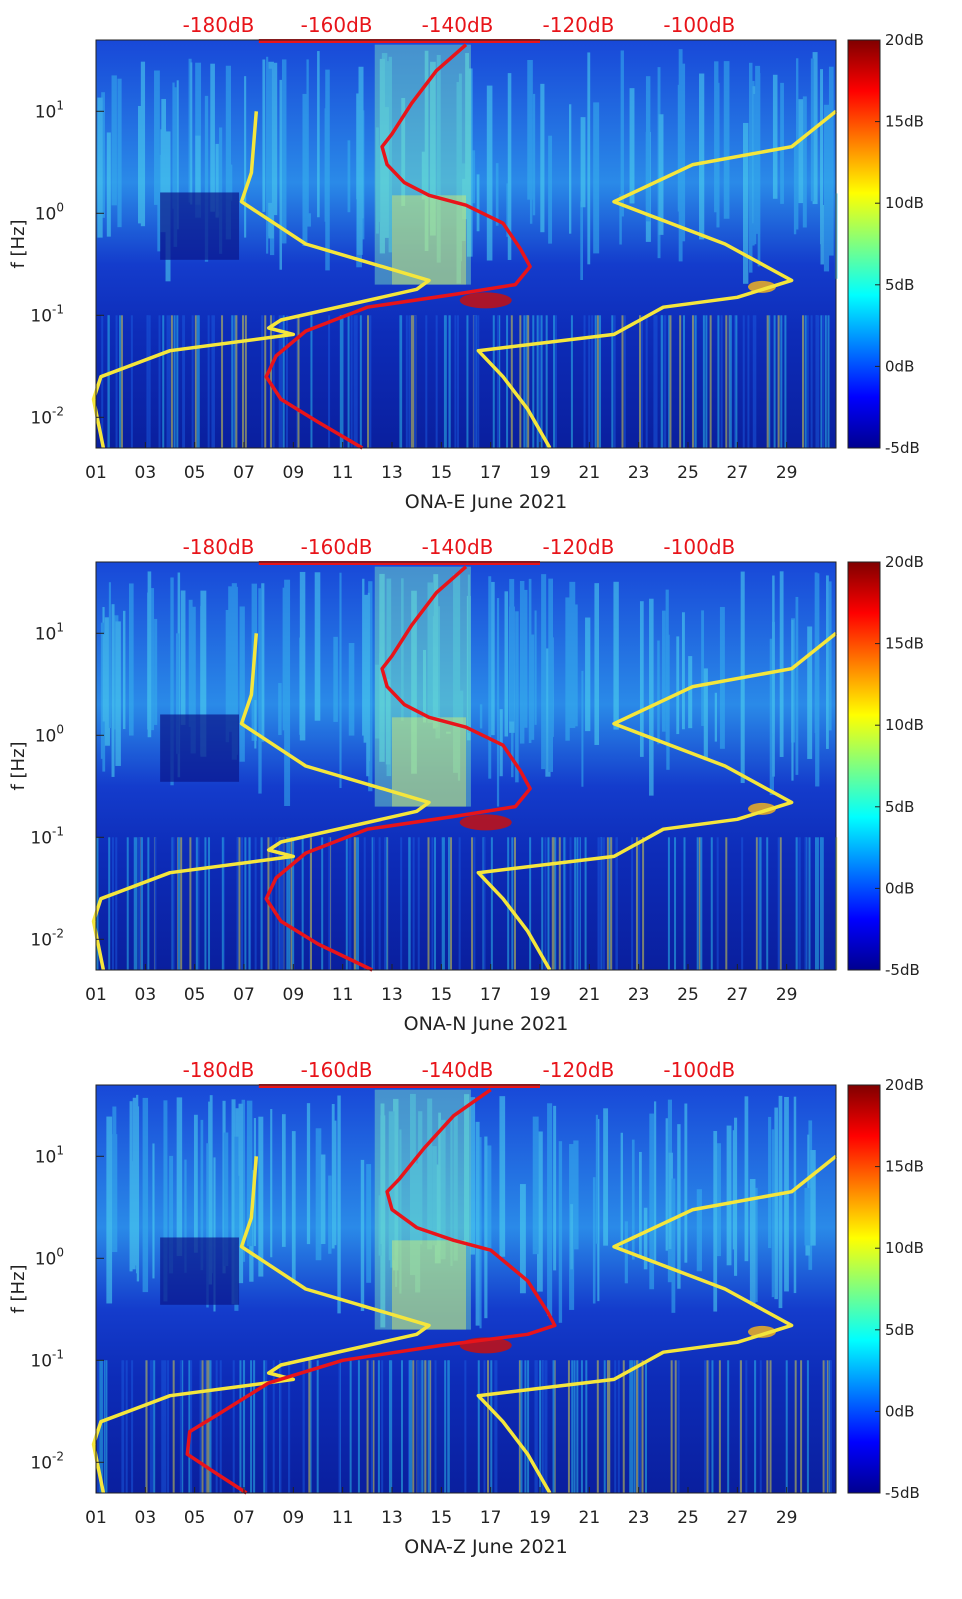 The image size is (962, 1599). I want to click on y-axis-label: f [Hz], so click(18, 1288).